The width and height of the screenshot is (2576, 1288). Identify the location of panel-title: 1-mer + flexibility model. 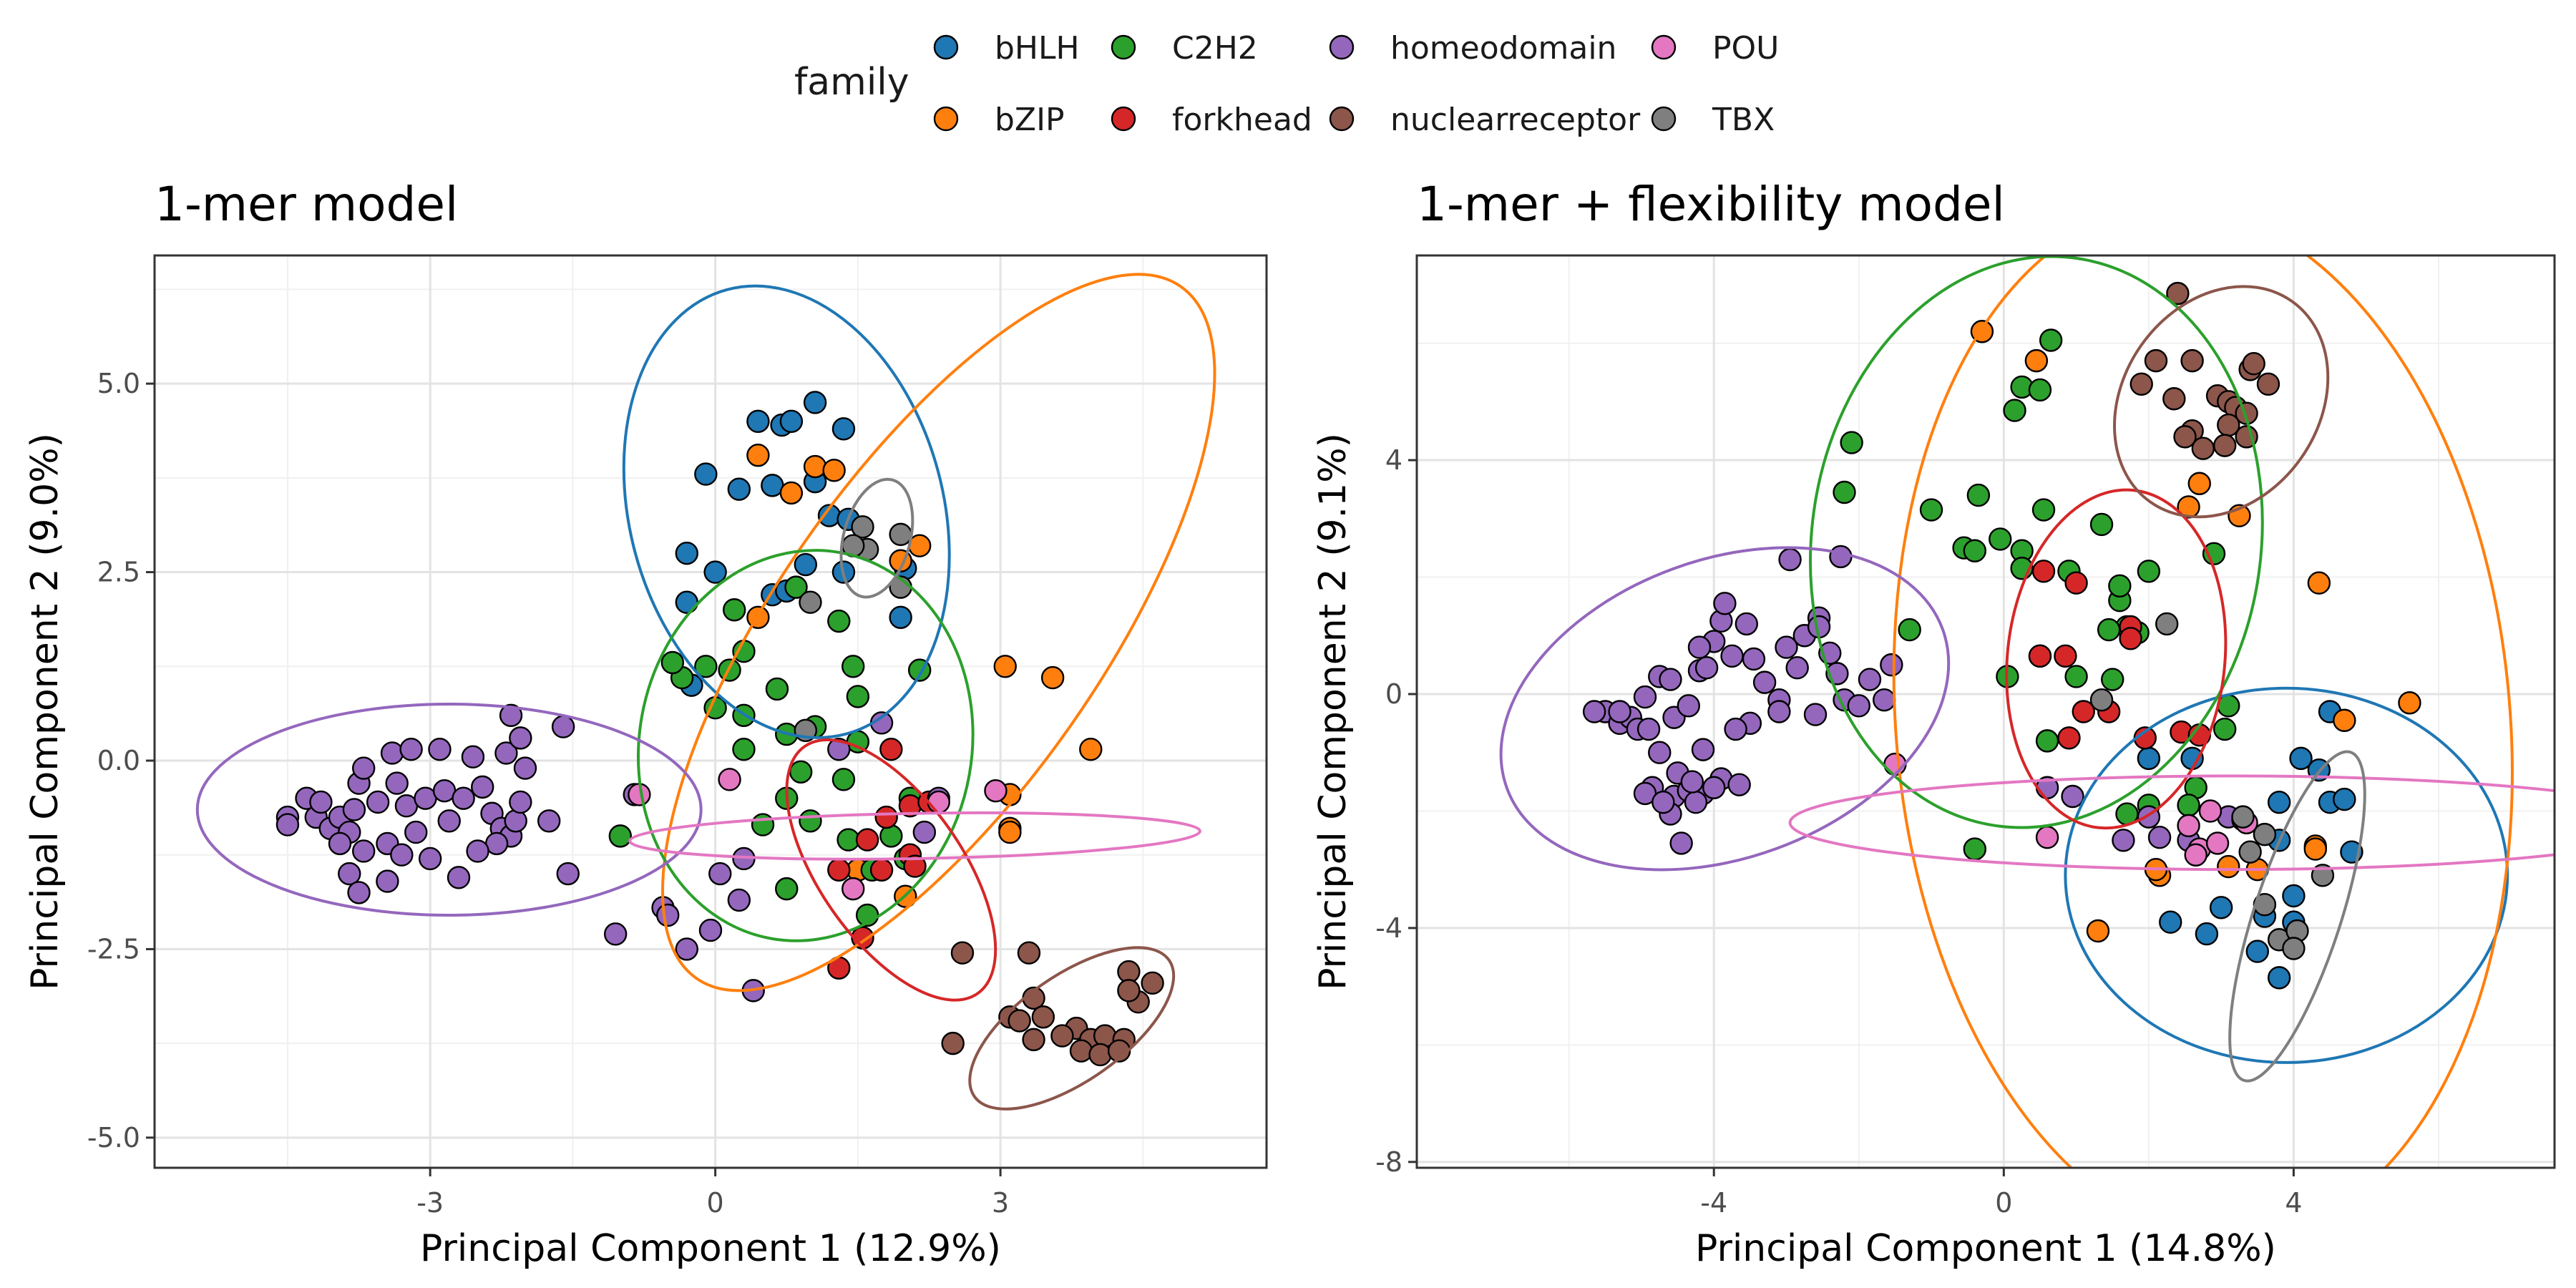
(1711, 204).